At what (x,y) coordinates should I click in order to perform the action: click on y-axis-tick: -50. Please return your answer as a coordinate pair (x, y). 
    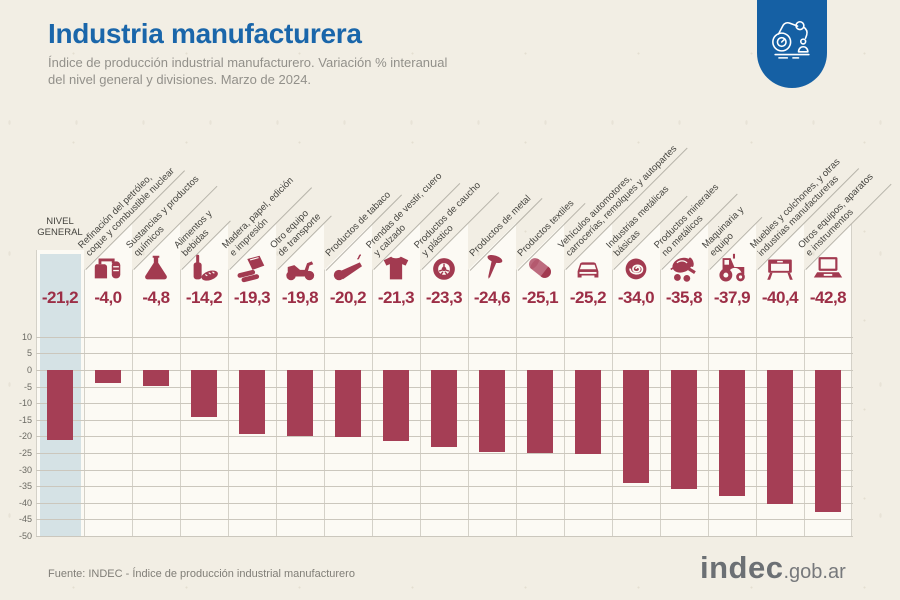
    Looking at the image, I should click on (25, 536).